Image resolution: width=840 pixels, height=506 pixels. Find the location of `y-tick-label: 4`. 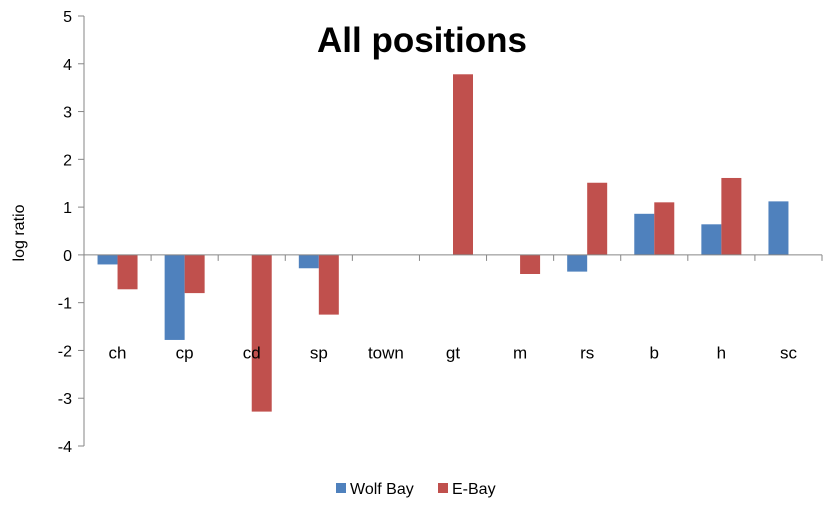

y-tick-label: 4 is located at coordinates (67, 65).